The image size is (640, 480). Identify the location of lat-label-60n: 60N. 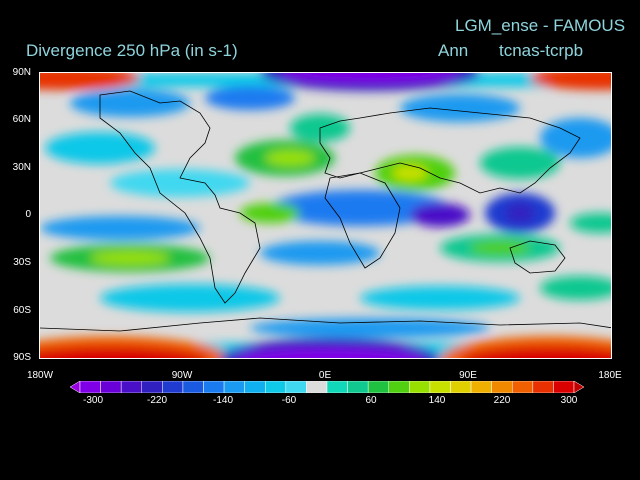
(21, 119).